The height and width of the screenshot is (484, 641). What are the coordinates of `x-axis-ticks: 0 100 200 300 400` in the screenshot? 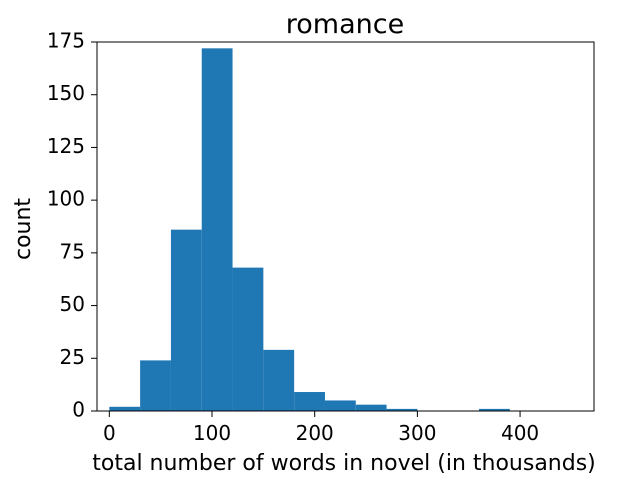 It's located at (321, 428).